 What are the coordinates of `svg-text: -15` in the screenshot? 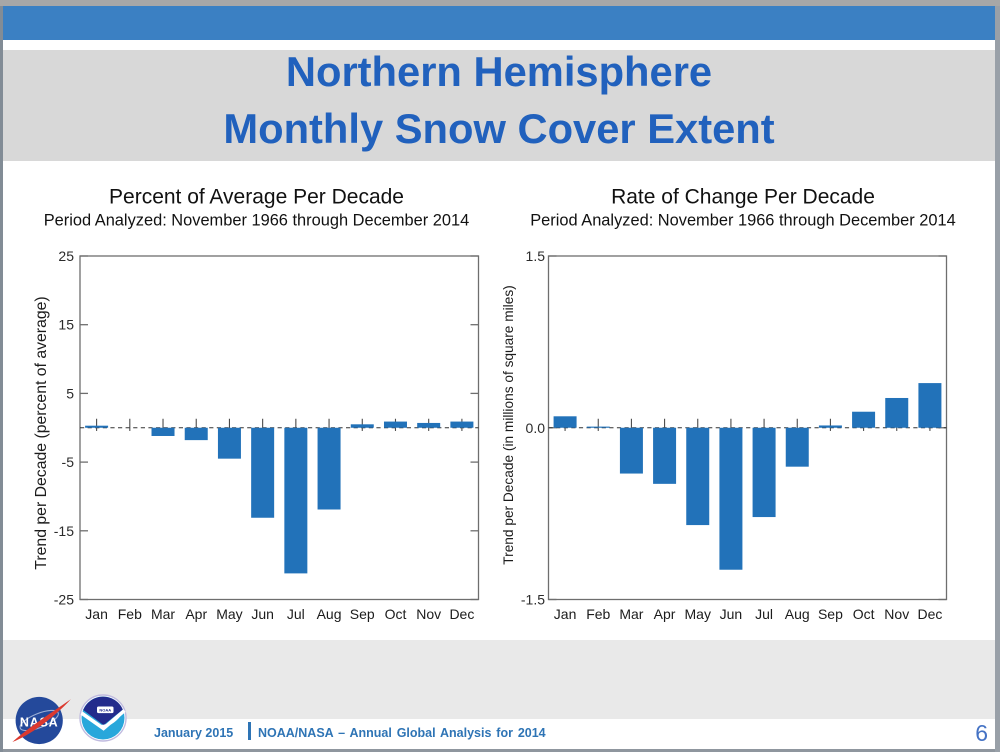 It's located at (64, 531).